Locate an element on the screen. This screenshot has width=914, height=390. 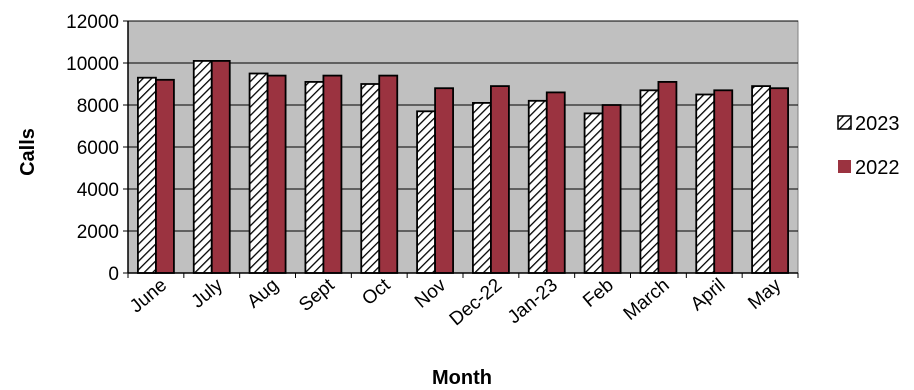
y-tick-labels: 0 2000 4000 6000 8000 10000 12000 is located at coordinates (97, 148).